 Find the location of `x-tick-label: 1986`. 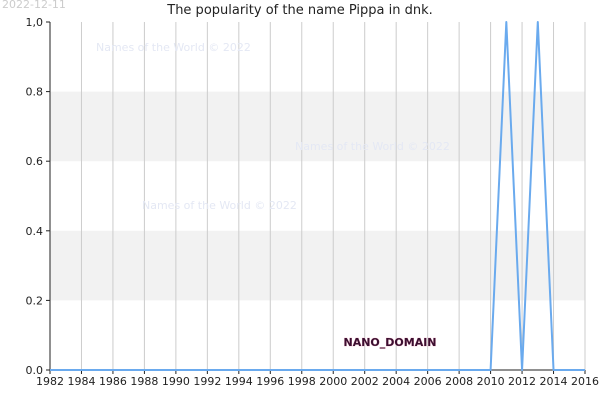

x-tick-label: 1986 is located at coordinates (113, 381).